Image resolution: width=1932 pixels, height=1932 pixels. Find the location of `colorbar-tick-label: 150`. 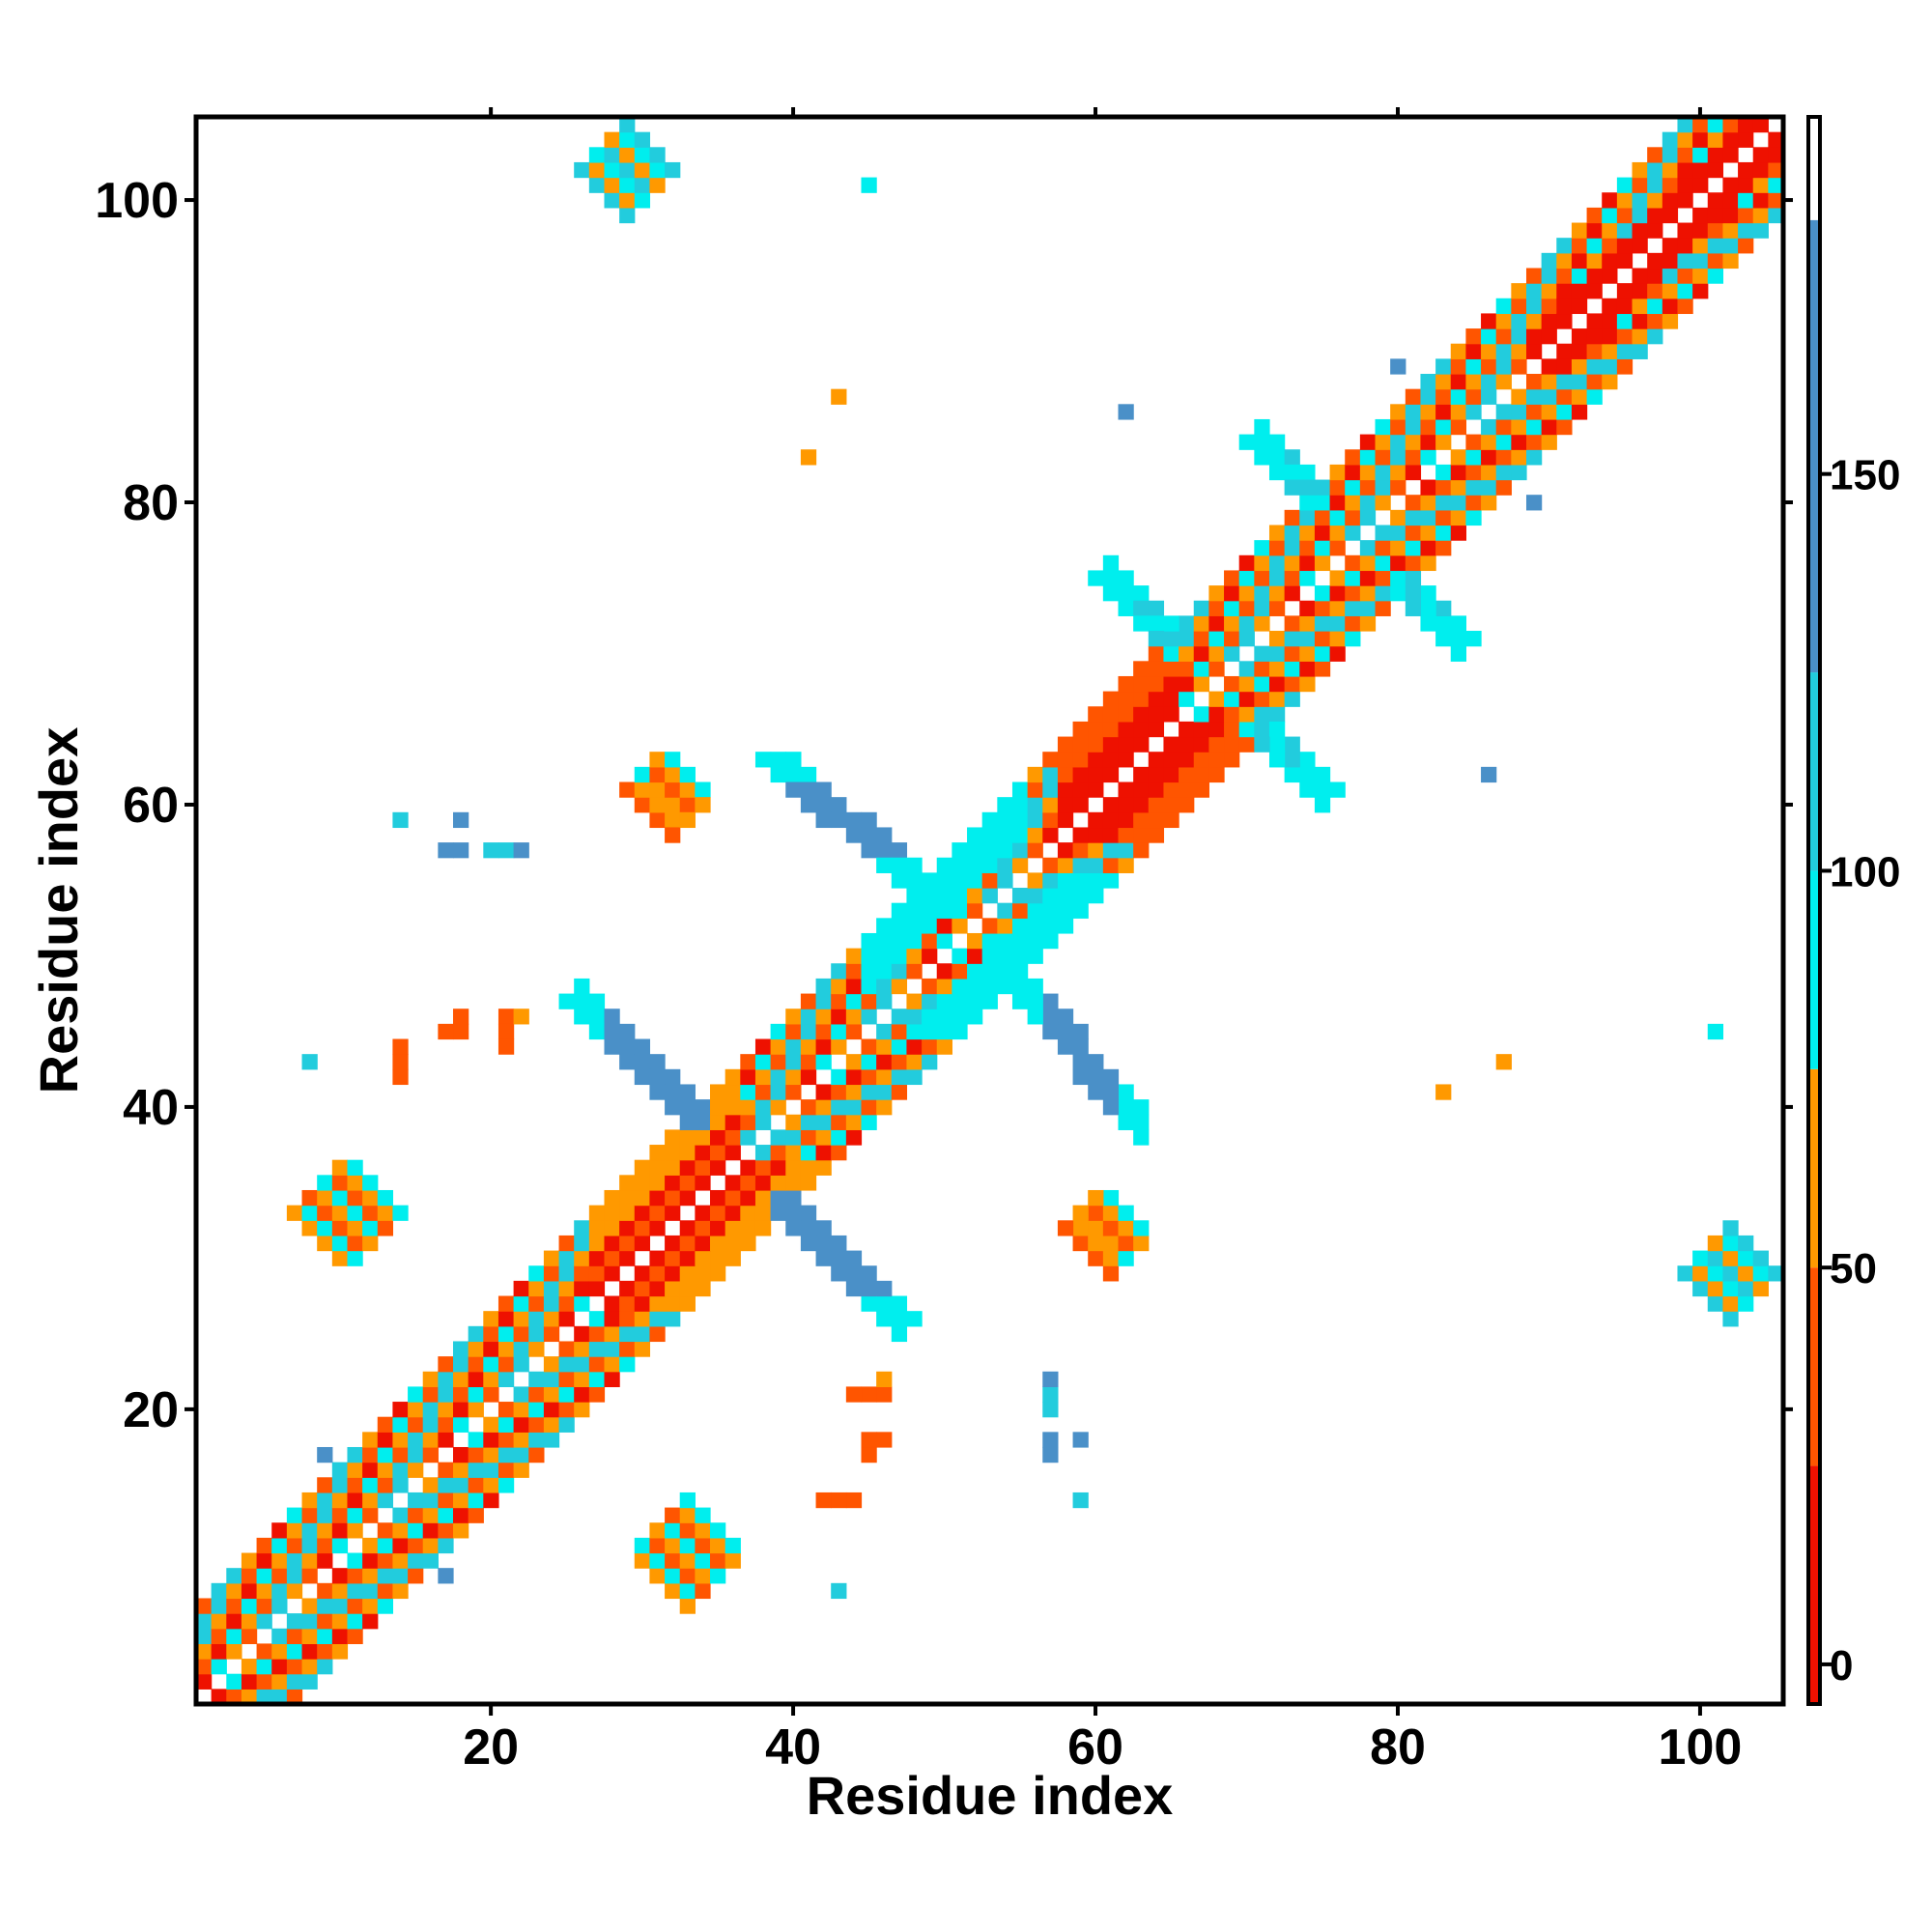

colorbar-tick-label: 150 is located at coordinates (1865, 475).